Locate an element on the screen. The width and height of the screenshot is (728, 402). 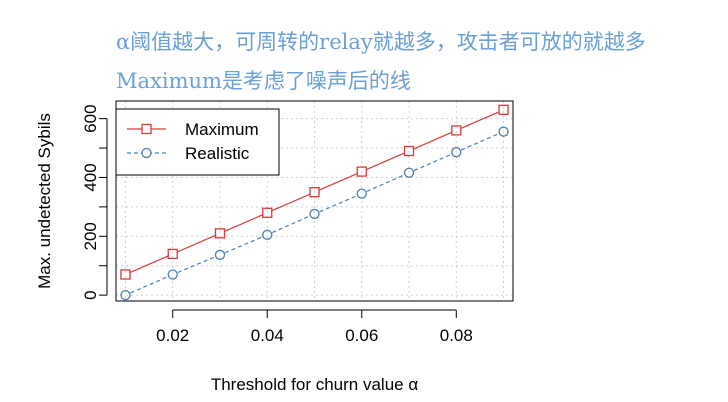
legend: Maximum Realistic is located at coordinates (197, 142).